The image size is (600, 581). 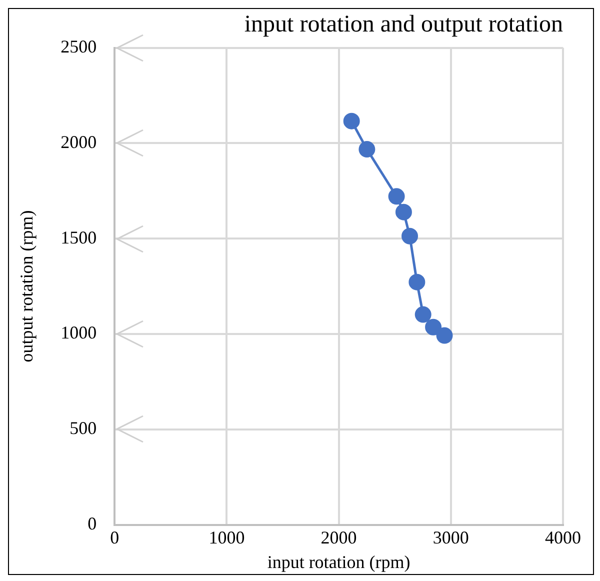 What do you see at coordinates (78, 237) in the screenshot?
I see `y-tick-label: 1500` at bounding box center [78, 237].